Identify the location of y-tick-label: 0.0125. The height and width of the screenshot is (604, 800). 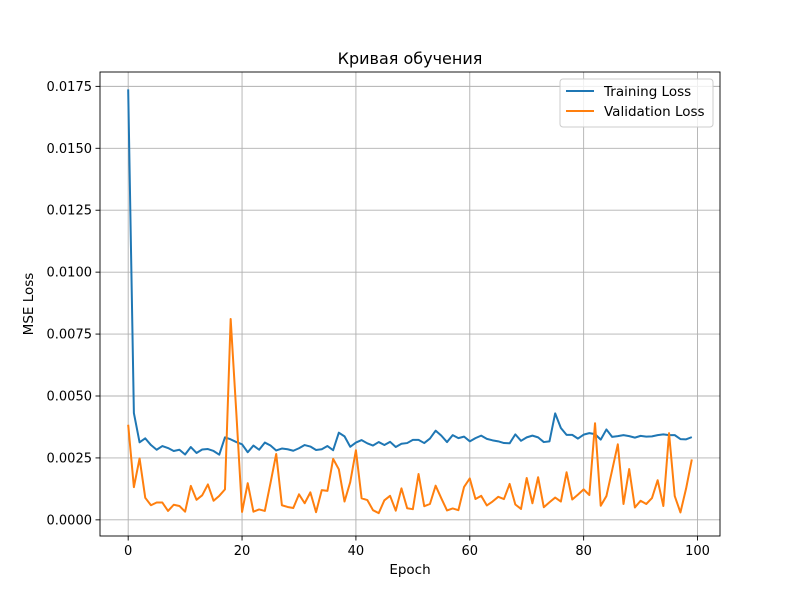
(70, 211).